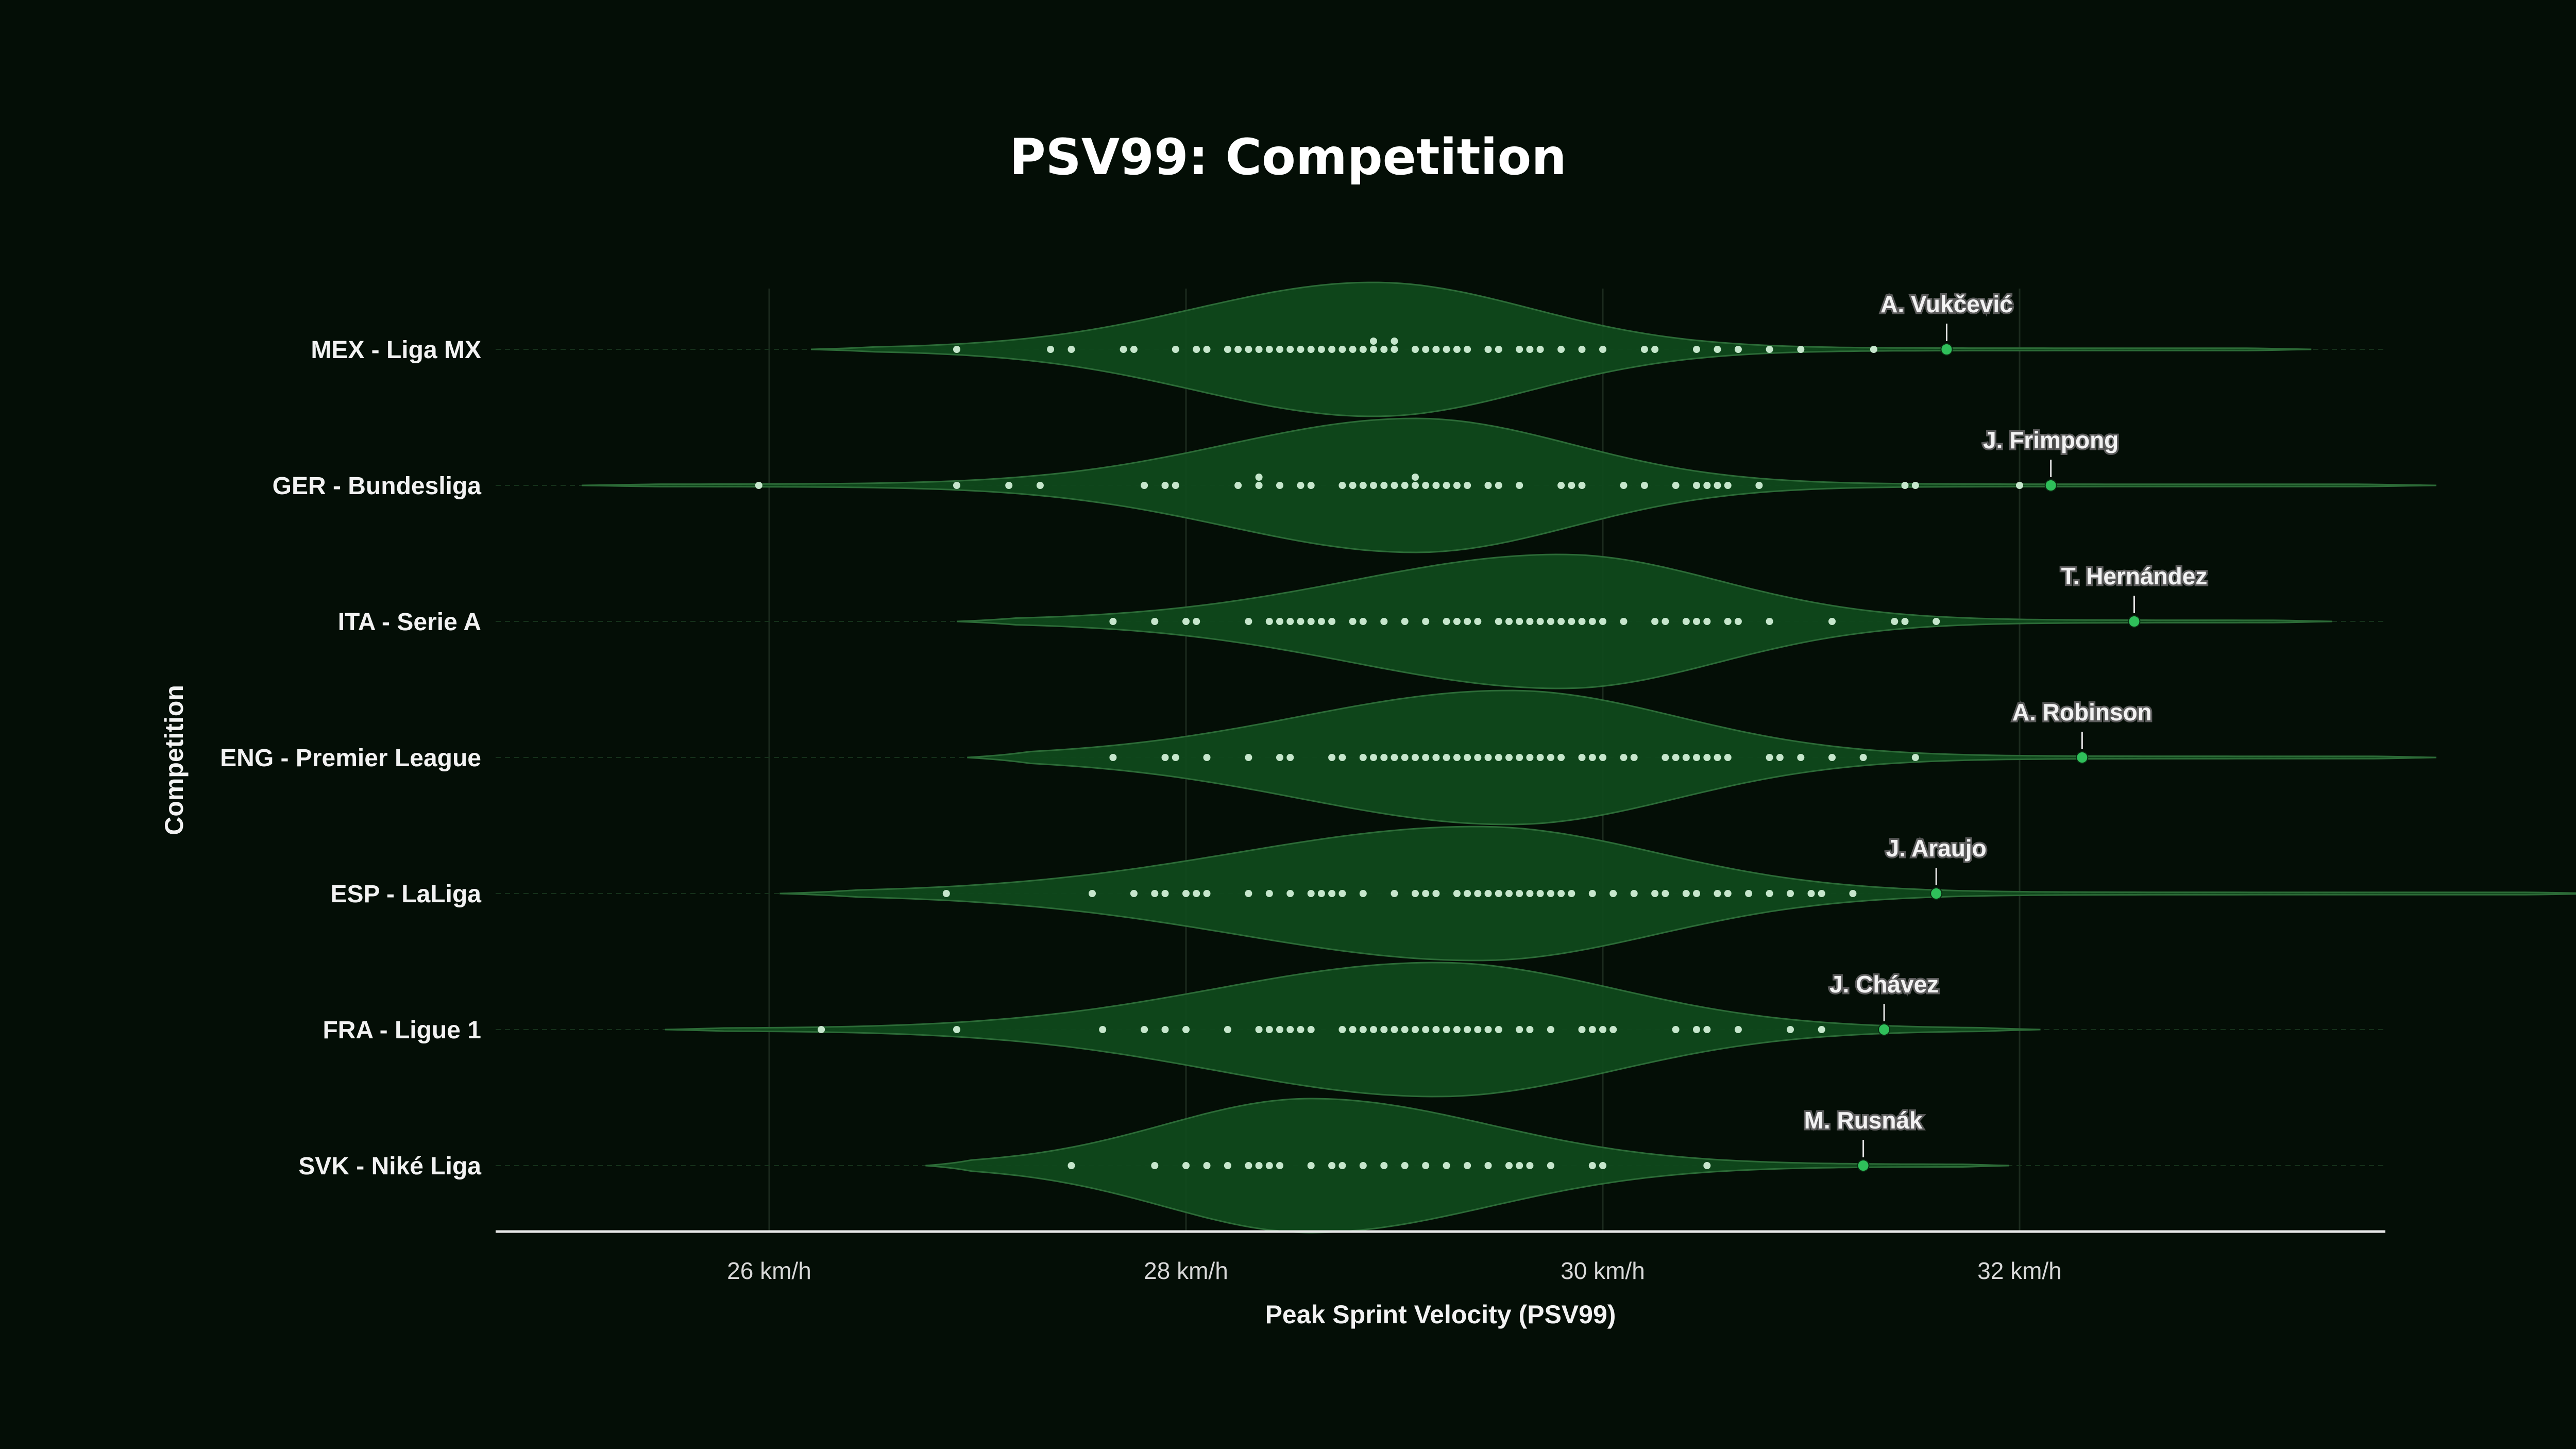  I want to click on category-label: ITA - Serie A, so click(409, 622).